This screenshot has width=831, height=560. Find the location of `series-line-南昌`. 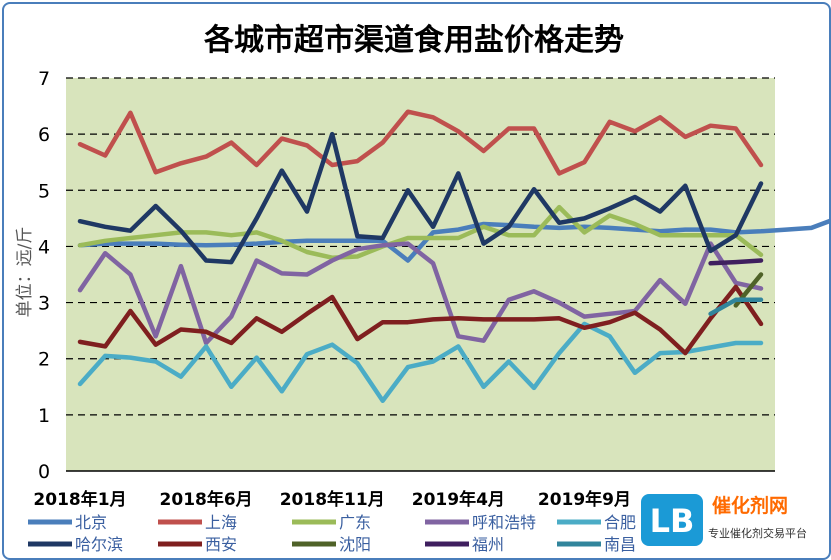

series-line-南昌 is located at coordinates (736, 307).